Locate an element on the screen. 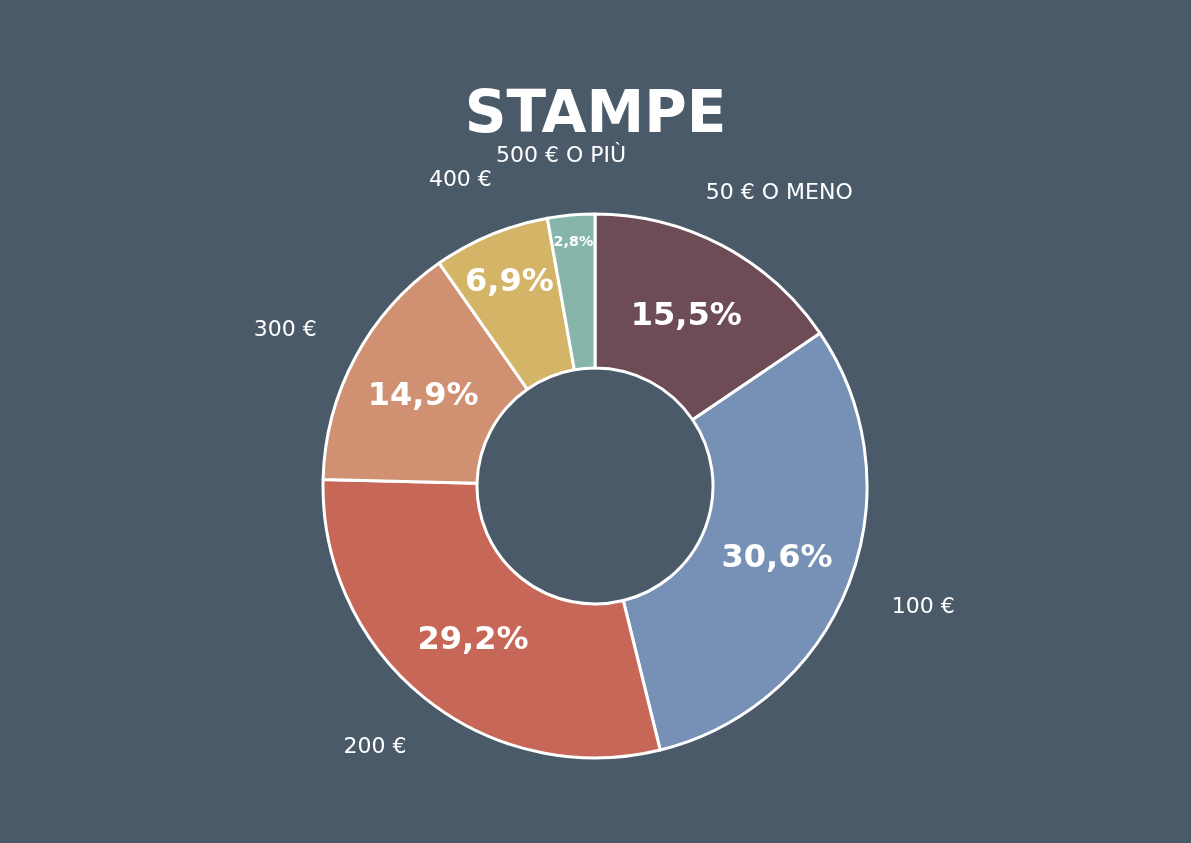 The image size is (1191, 843). data-label: 30,6% is located at coordinates (777, 555).